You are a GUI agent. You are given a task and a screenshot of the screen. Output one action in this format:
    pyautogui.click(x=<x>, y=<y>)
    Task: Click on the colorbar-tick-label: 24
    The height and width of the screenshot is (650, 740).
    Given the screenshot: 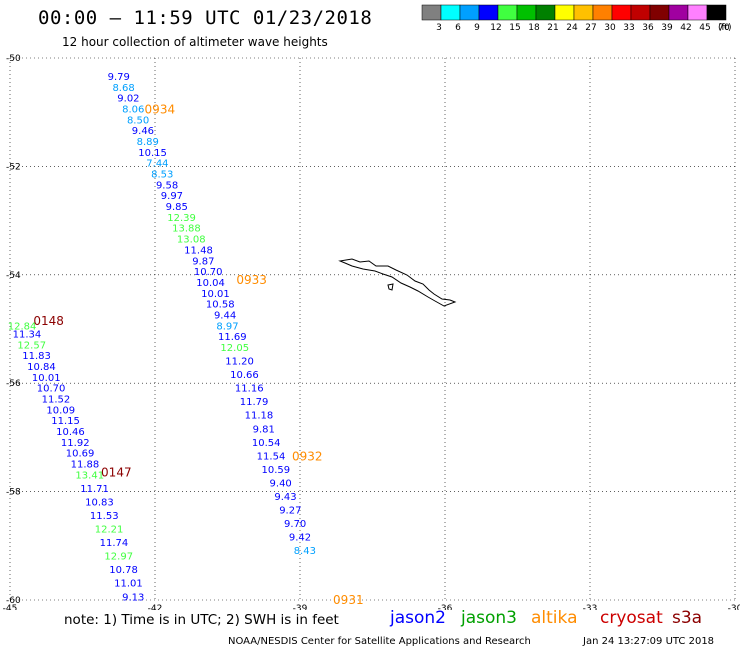 What is the action you would take?
    pyautogui.click(x=572, y=28)
    